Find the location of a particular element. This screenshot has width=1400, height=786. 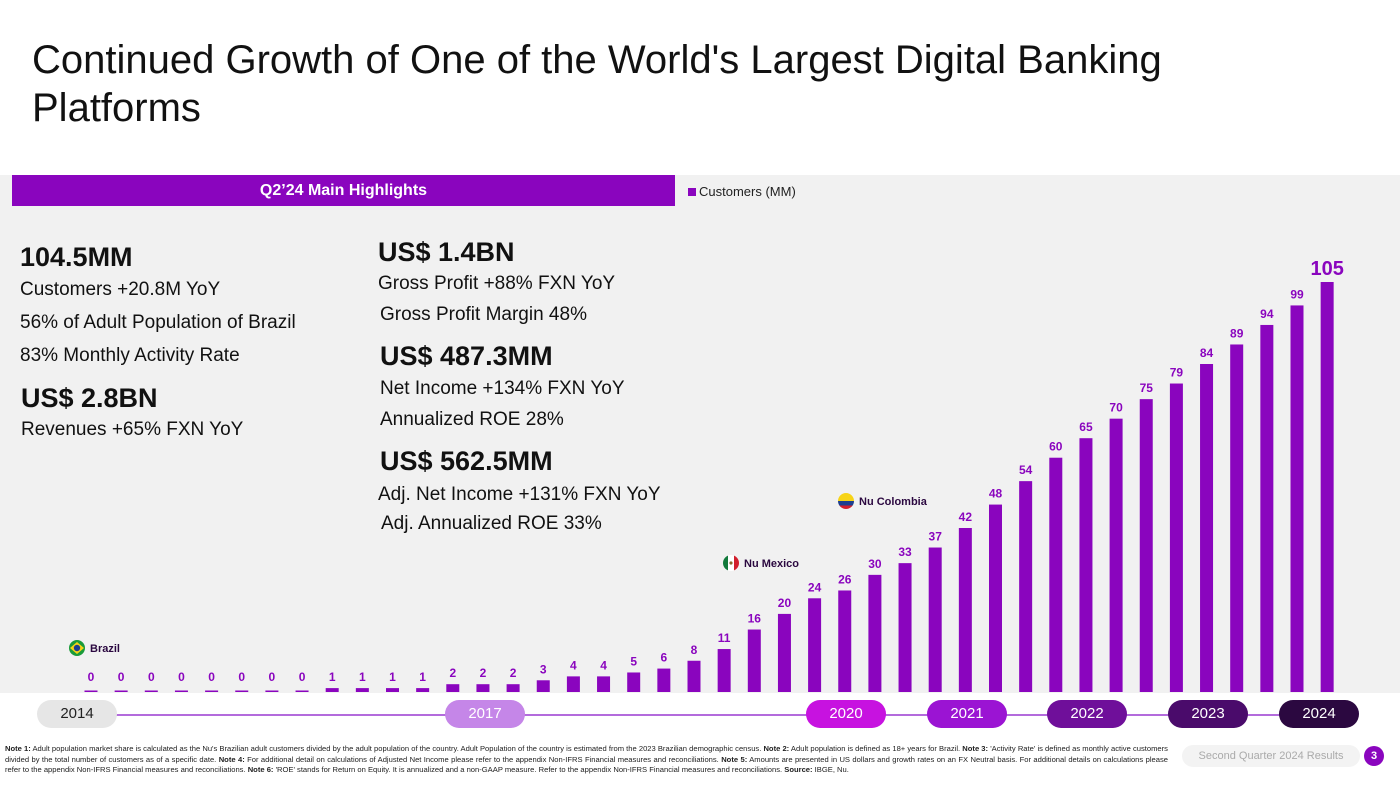

gross-profit-value: US$ 1.4BN is located at coordinates (446, 252).